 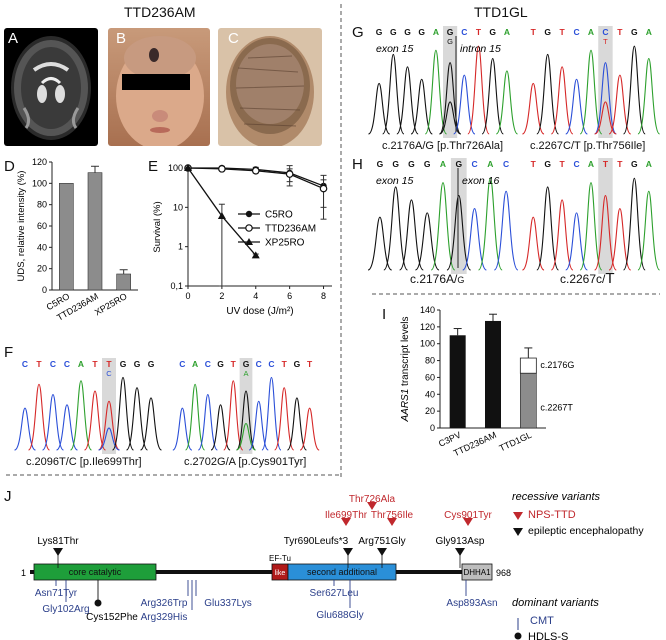 What do you see at coordinates (405, 369) in the screenshot?
I see `i-ylabel: AARS1 transcript levels` at bounding box center [405, 369].